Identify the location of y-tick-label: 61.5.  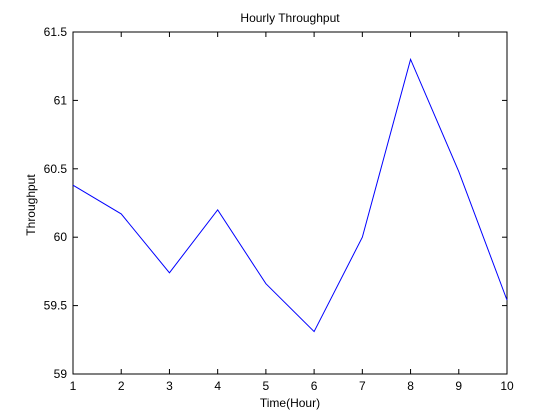
(56, 32).